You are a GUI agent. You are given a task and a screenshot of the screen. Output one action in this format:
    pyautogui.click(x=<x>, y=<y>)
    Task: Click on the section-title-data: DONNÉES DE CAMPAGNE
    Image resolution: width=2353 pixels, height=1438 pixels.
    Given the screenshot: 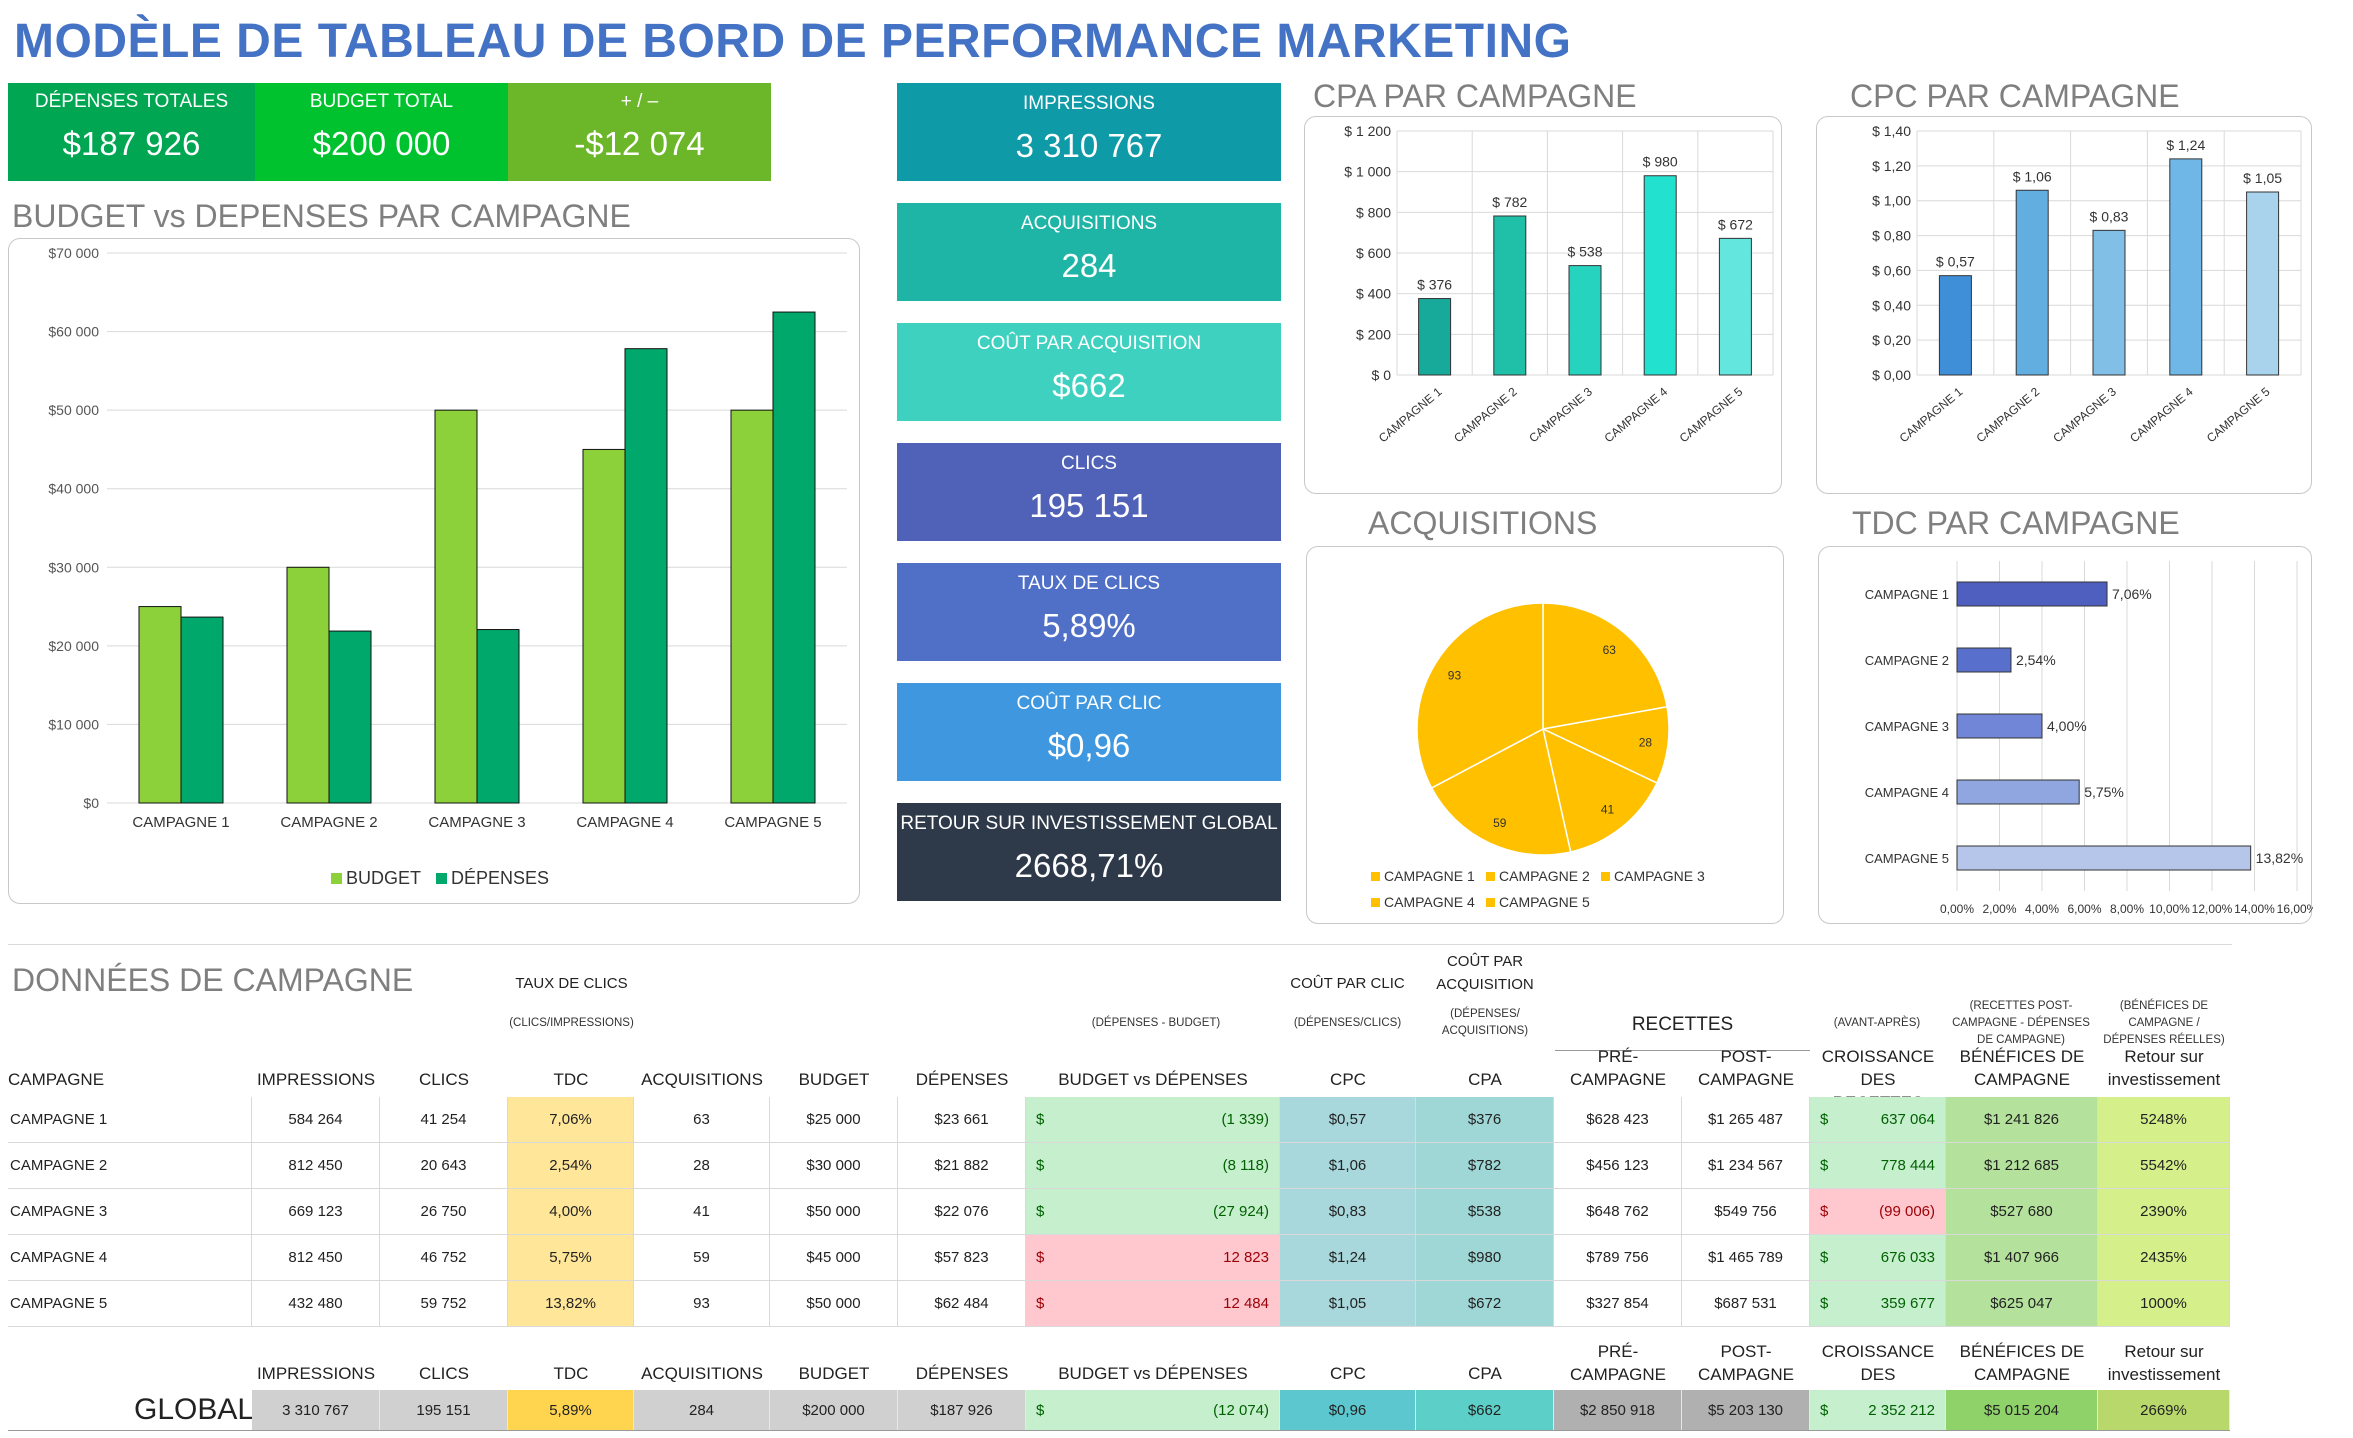 What is the action you would take?
    pyautogui.click(x=213, y=980)
    